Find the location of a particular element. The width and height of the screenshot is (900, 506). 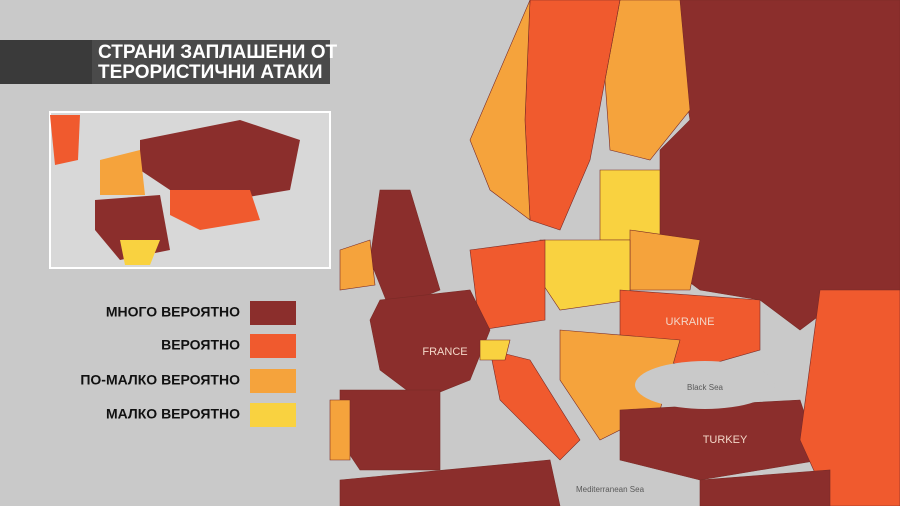

sea-label: Mediterranean Sea is located at coordinates (610, 489).